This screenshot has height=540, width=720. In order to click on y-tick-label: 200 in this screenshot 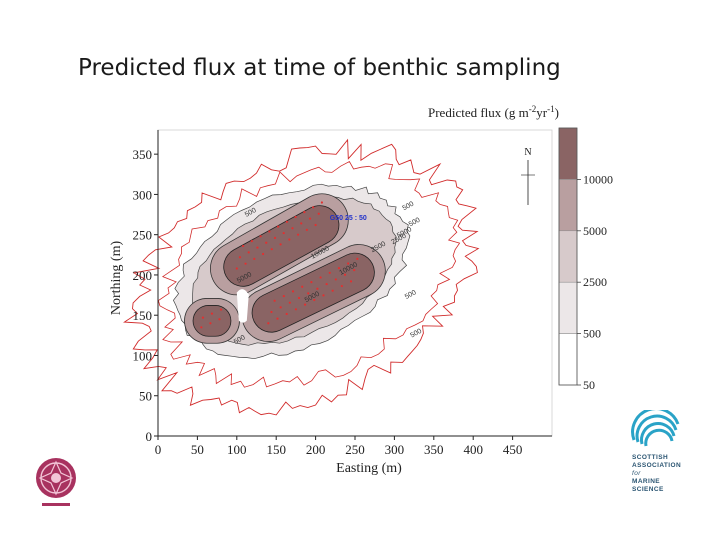, I will do `click(143, 275)`.